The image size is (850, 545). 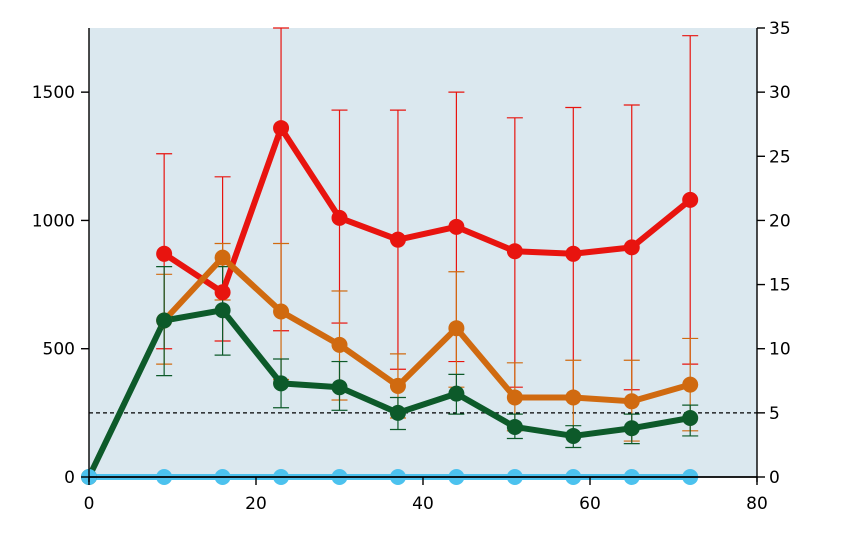 I want to click on y-tick-label-right: 10, so click(x=780, y=350).